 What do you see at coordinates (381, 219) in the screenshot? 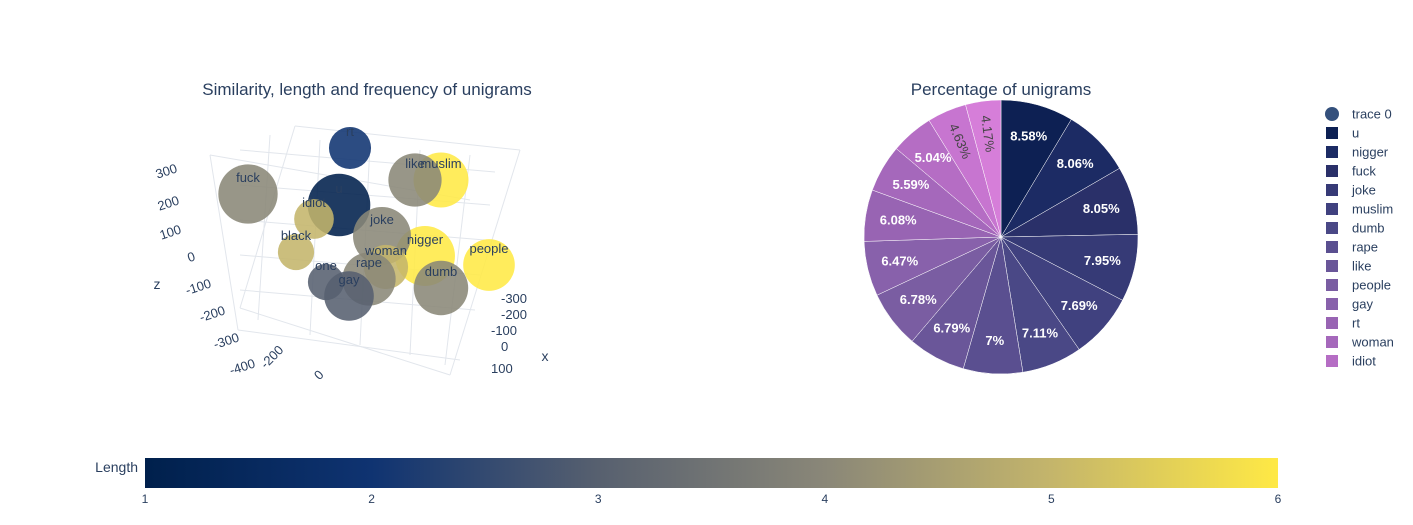
I see `scatter-point-label: joke` at bounding box center [381, 219].